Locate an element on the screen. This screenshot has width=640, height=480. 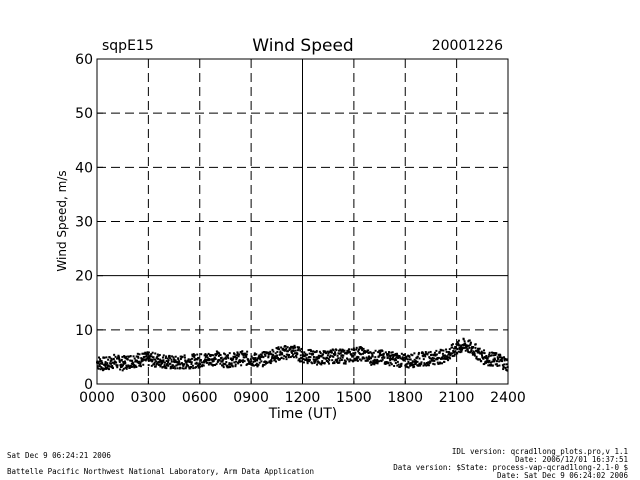
y-tick-label: 0 is located at coordinates (88, 385).